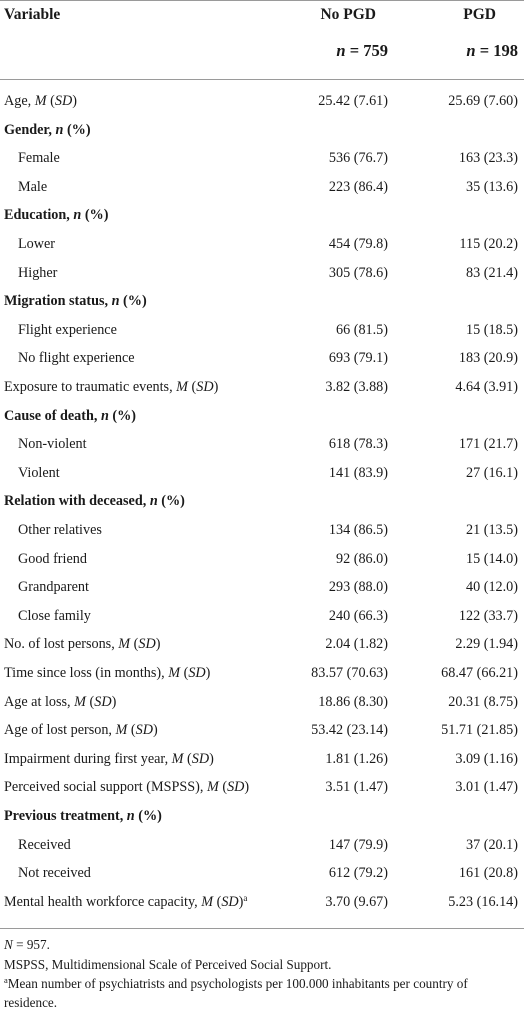 Image resolution: width=524 pixels, height=1014 pixels. What do you see at coordinates (358, 587) in the screenshot?
I see `cell-no-pgd: 293 (88.0)` at bounding box center [358, 587].